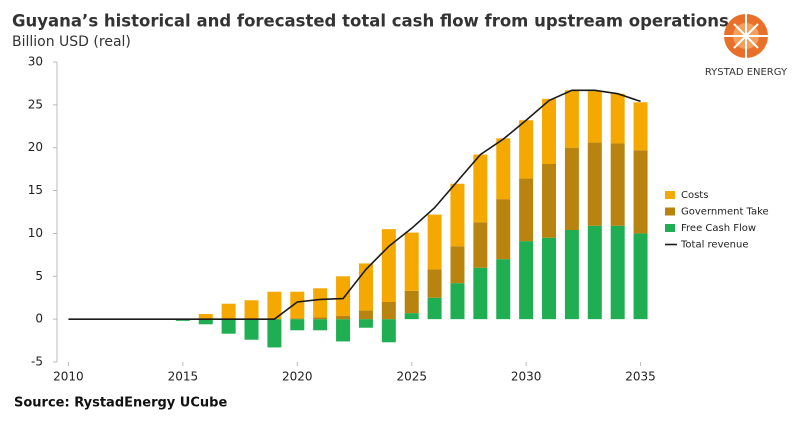 The image size is (798, 421). I want to click on y-tick-label: 0, so click(39, 319).